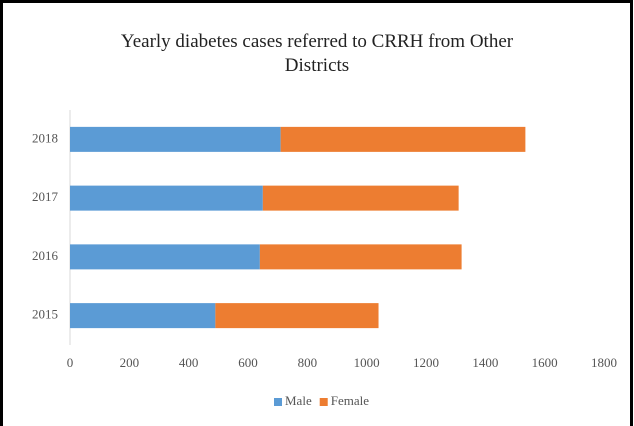 This screenshot has height=426, width=634. Describe the element at coordinates (485, 362) in the screenshot. I see `x-tick-label: 1400` at that location.